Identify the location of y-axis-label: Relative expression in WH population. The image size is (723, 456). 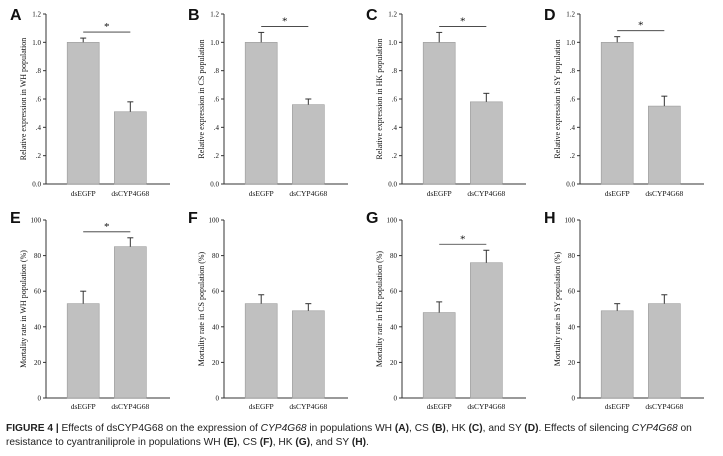
(23, 99).